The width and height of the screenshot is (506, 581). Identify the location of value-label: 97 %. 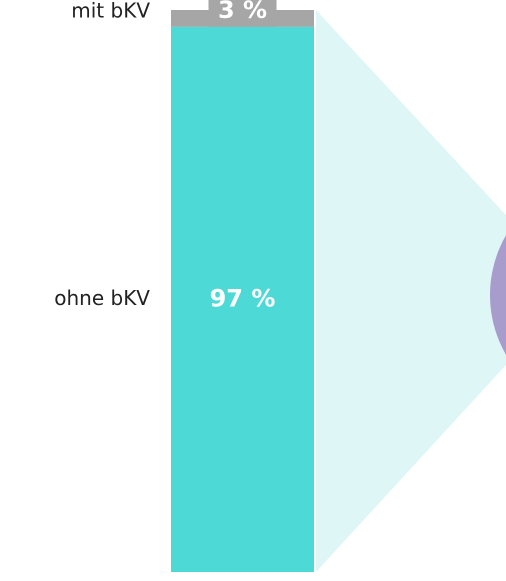
(243, 298).